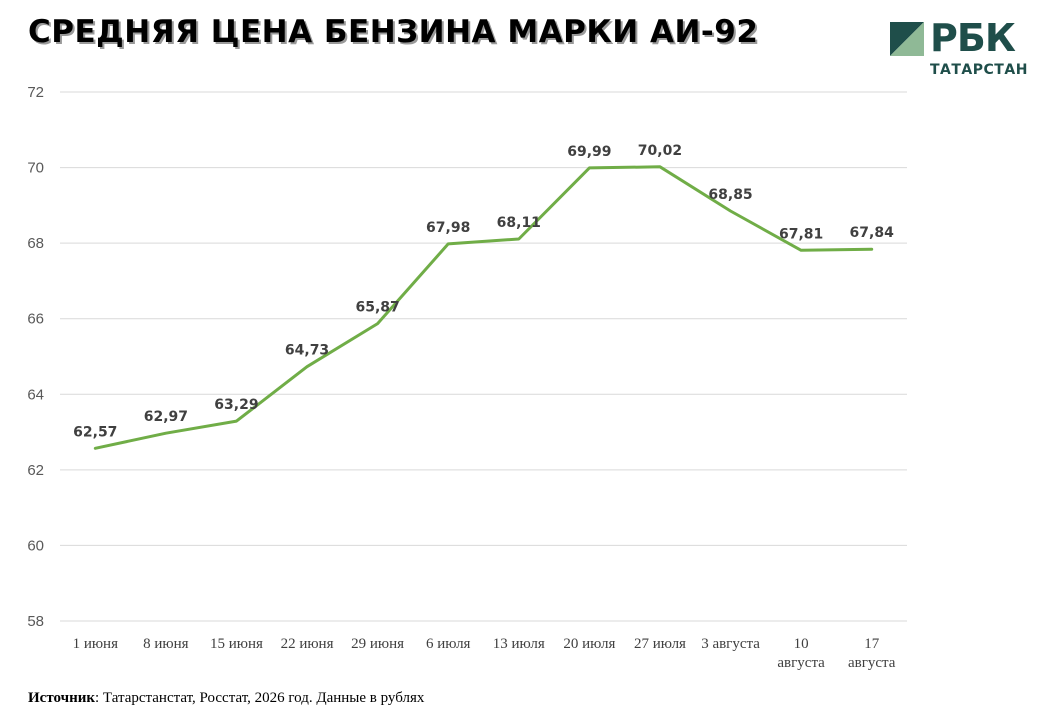 The image size is (1042, 723). What do you see at coordinates (35, 621) in the screenshot?
I see `y-tick-label-58: 58` at bounding box center [35, 621].